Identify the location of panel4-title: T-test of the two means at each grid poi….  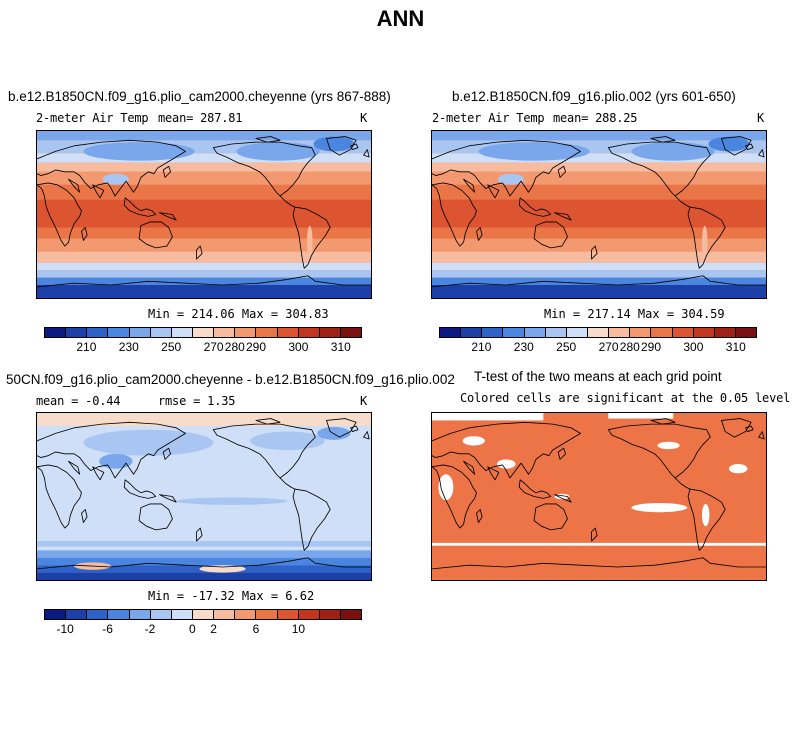
(598, 376).